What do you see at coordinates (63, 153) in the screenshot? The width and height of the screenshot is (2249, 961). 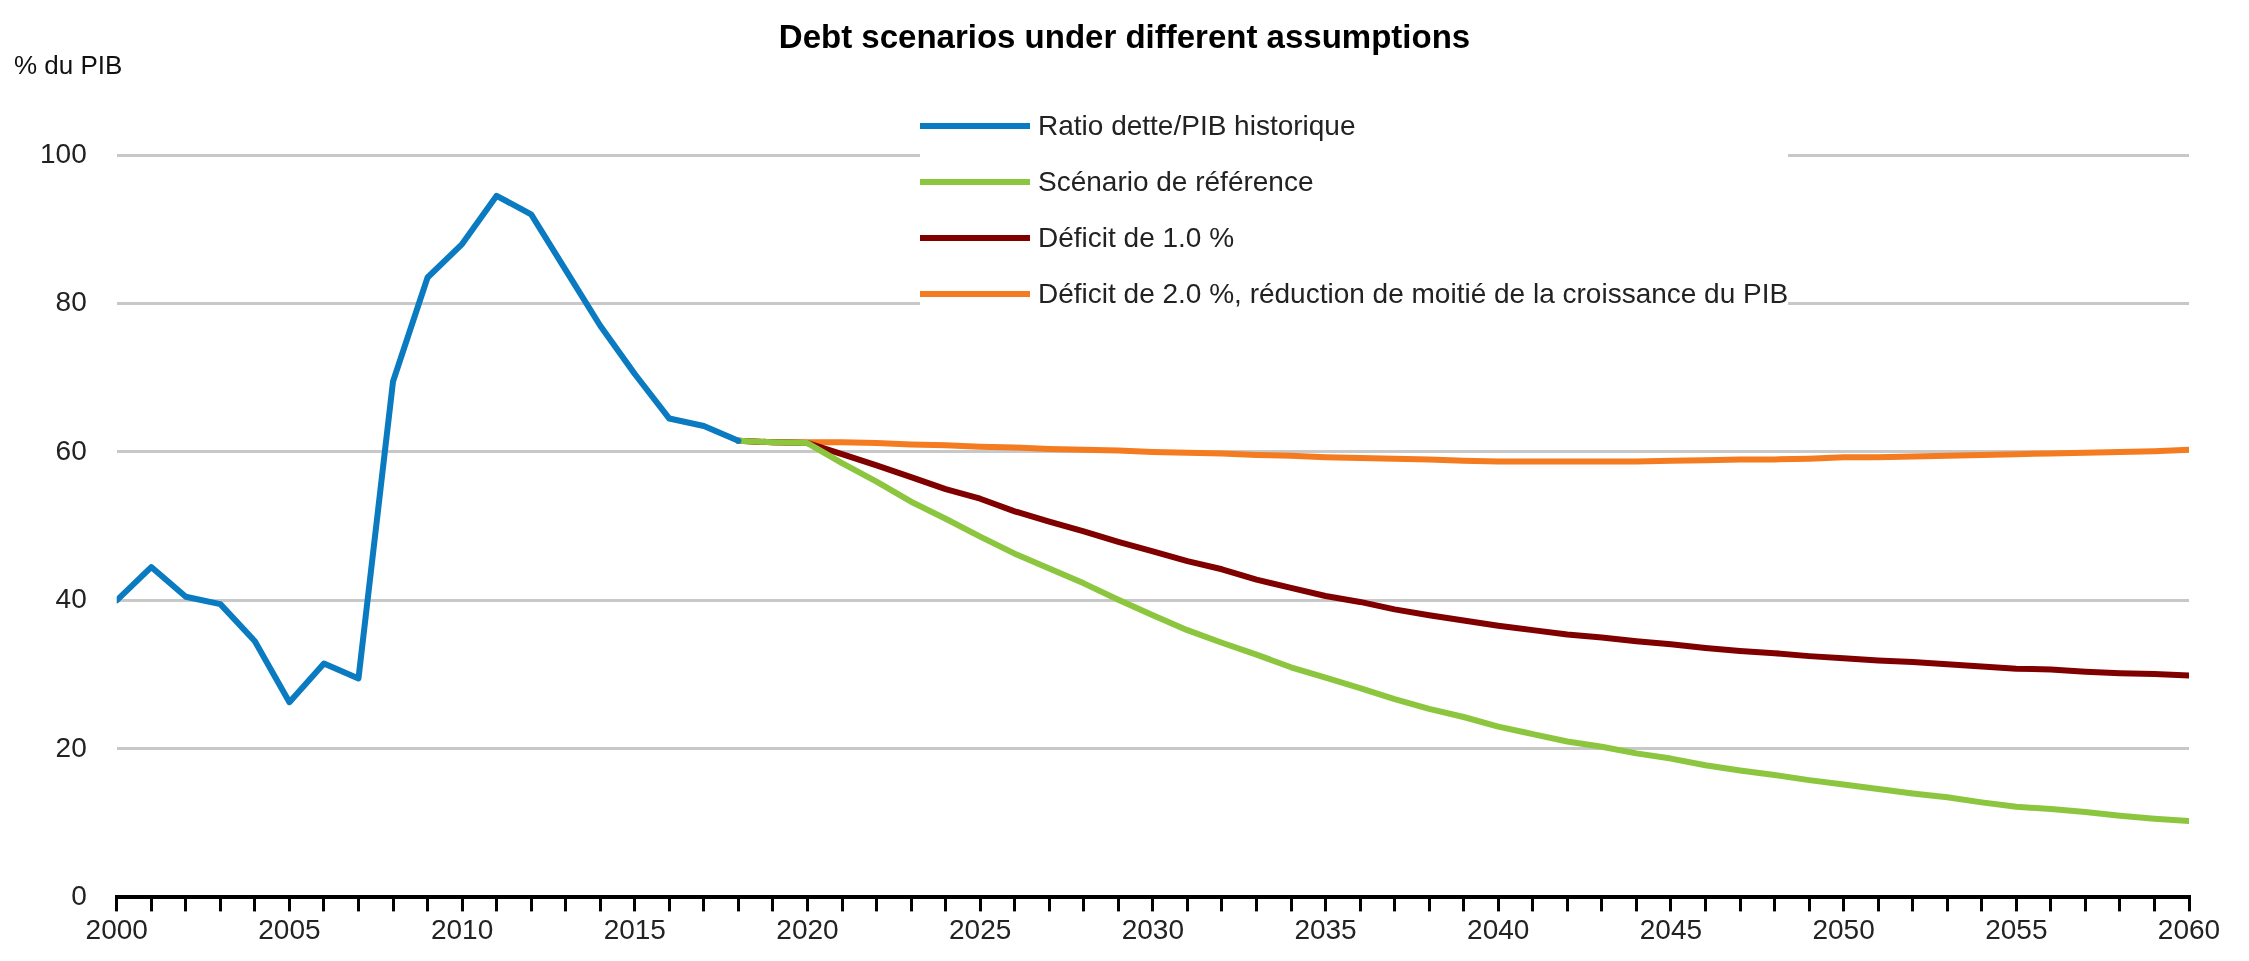 I see `y-tick-label: 100` at bounding box center [63, 153].